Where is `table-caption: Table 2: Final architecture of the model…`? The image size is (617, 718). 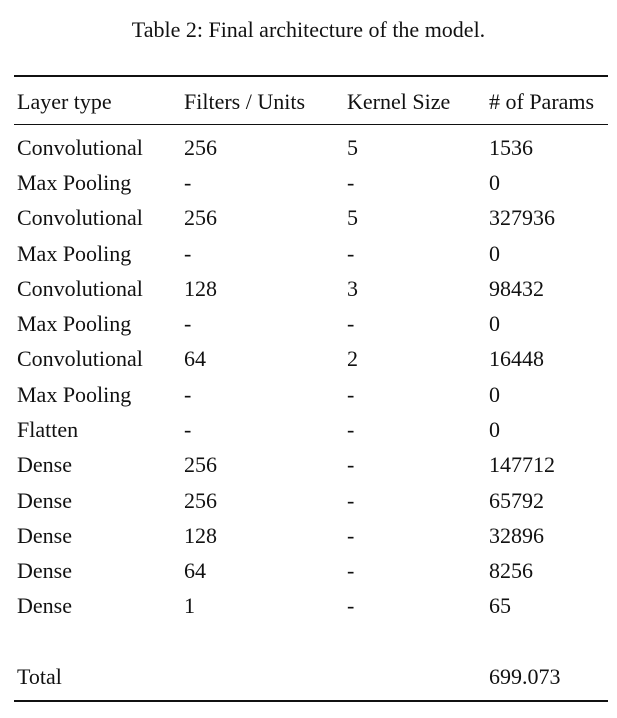
table-caption: Table 2: Final architecture of the model… is located at coordinates (308, 29).